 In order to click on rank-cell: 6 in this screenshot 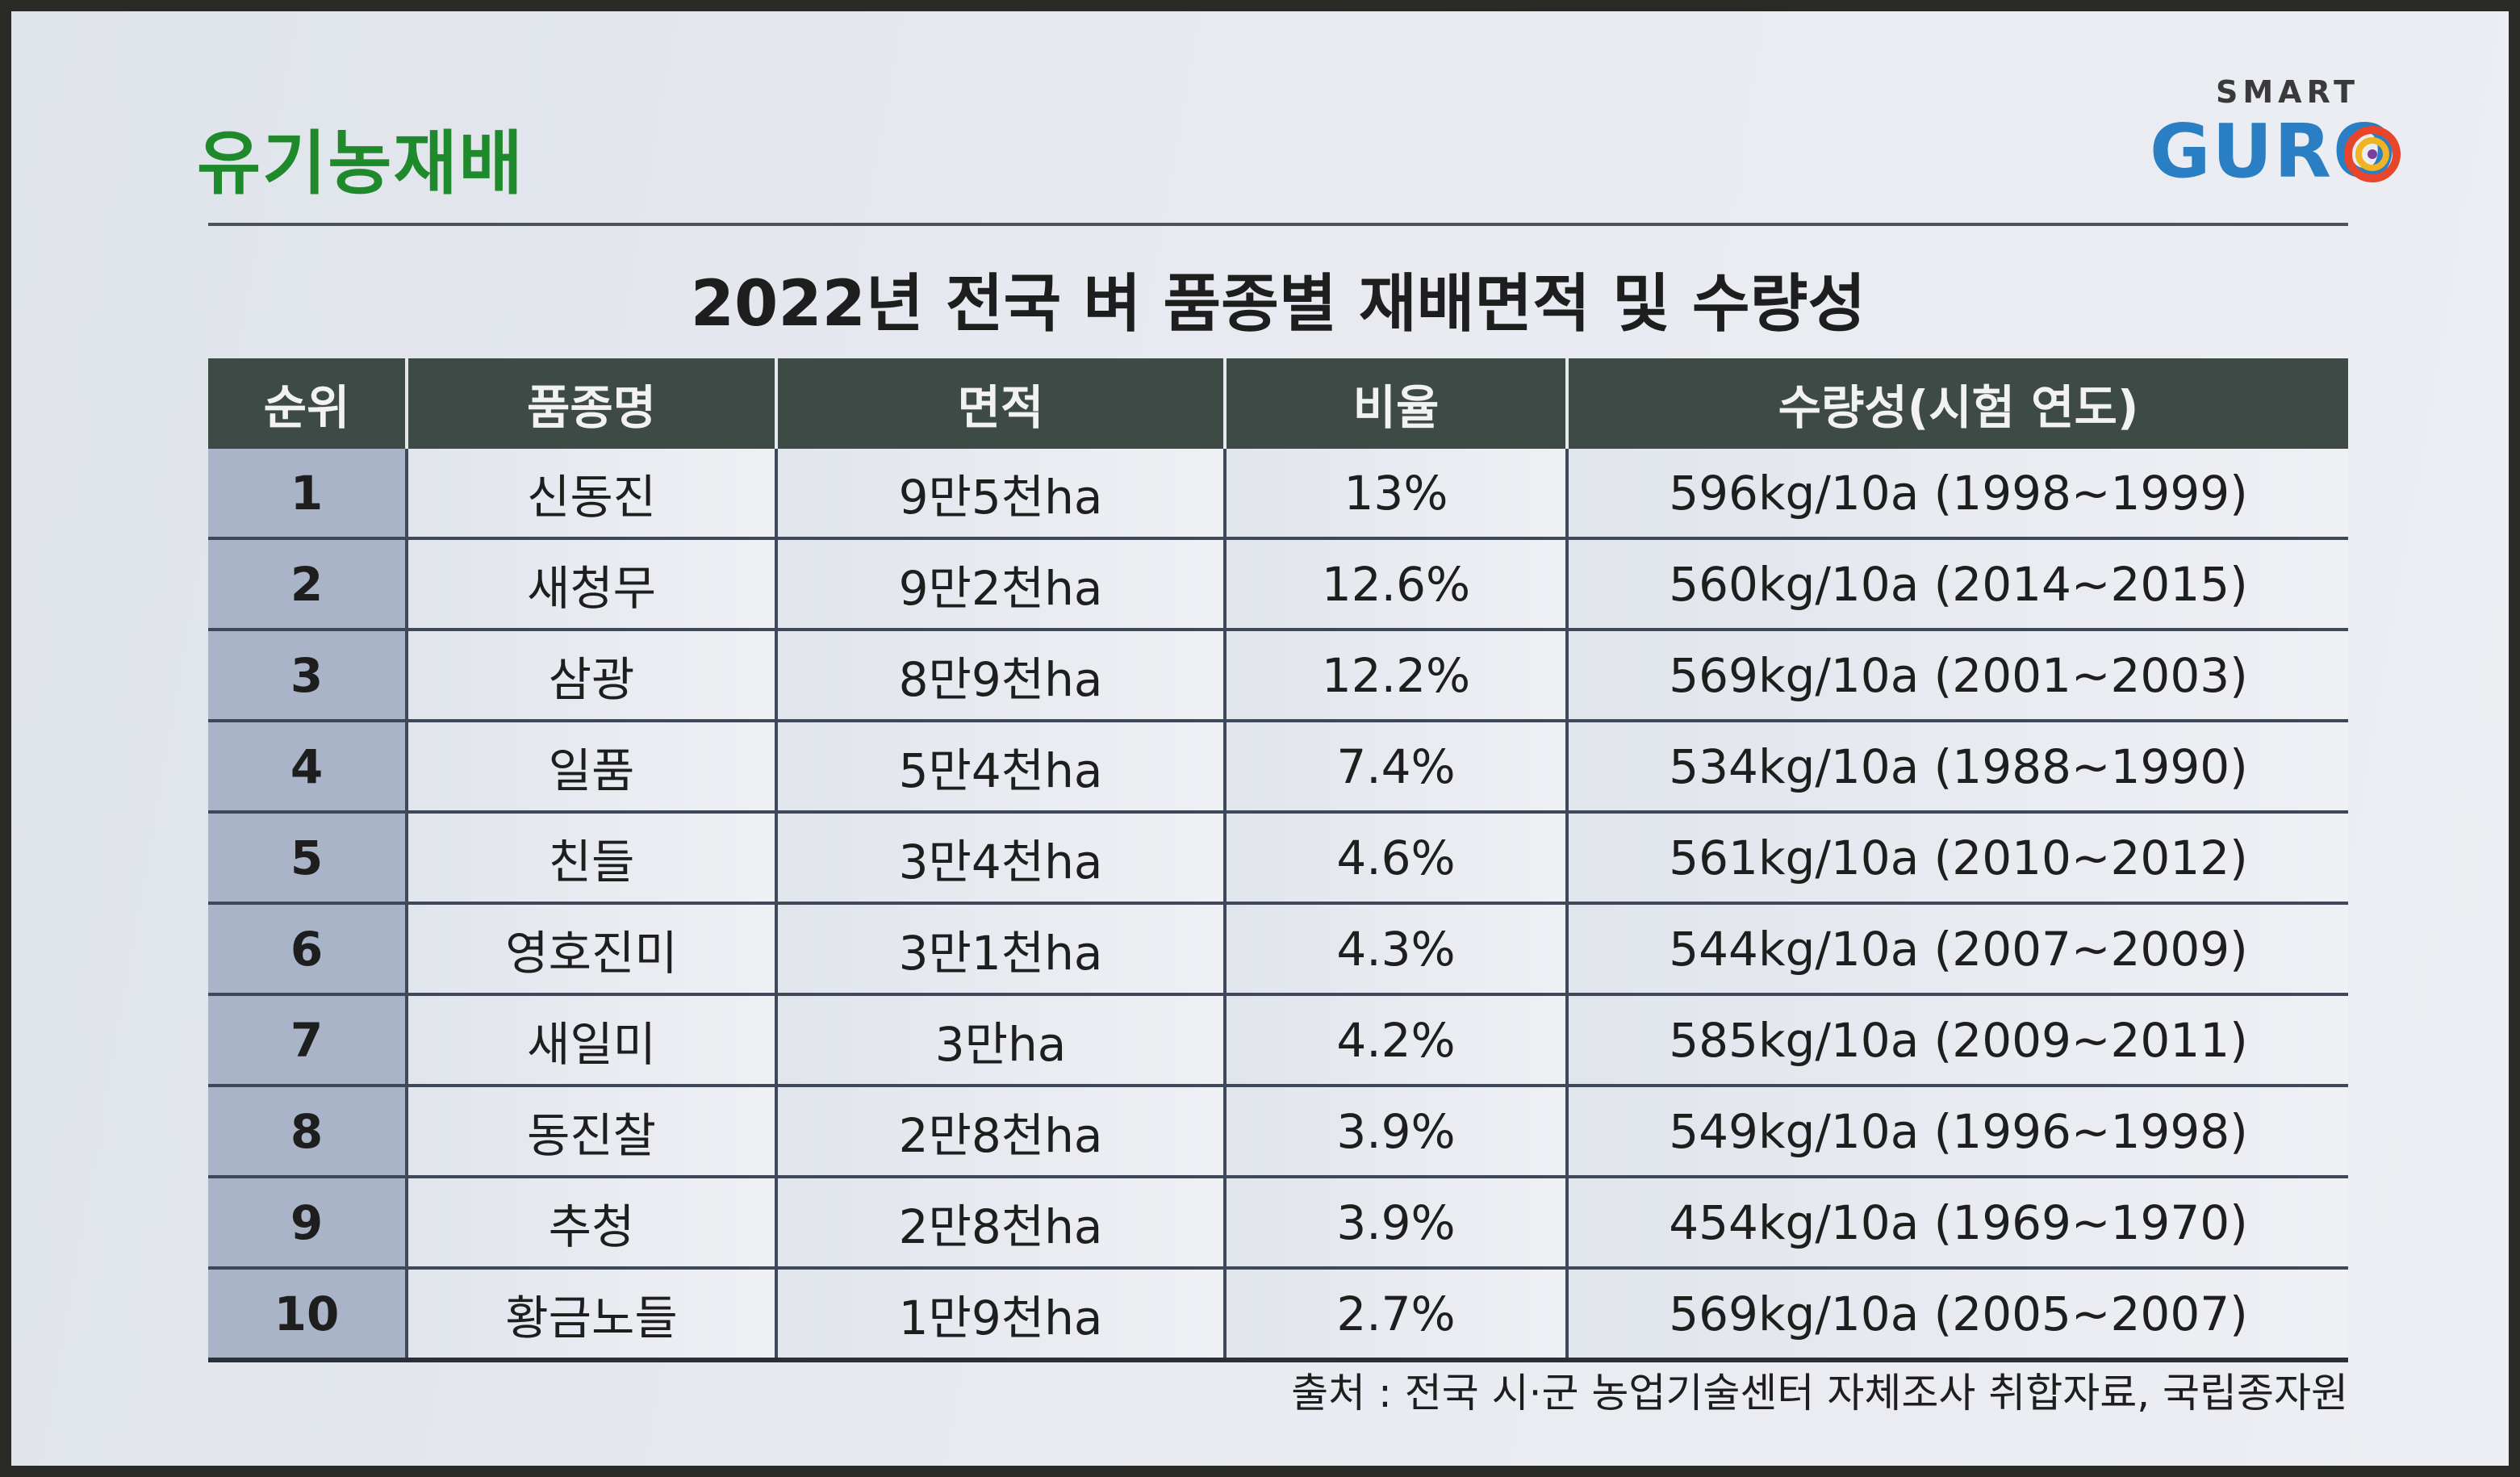, I will do `click(308, 950)`.